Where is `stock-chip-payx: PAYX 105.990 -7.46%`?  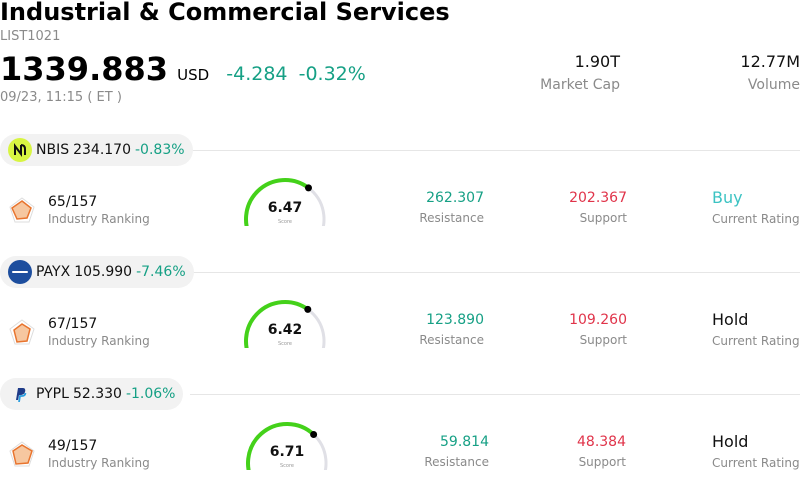
stock-chip-payx: PAYX 105.990 -7.46% is located at coordinates (97, 272).